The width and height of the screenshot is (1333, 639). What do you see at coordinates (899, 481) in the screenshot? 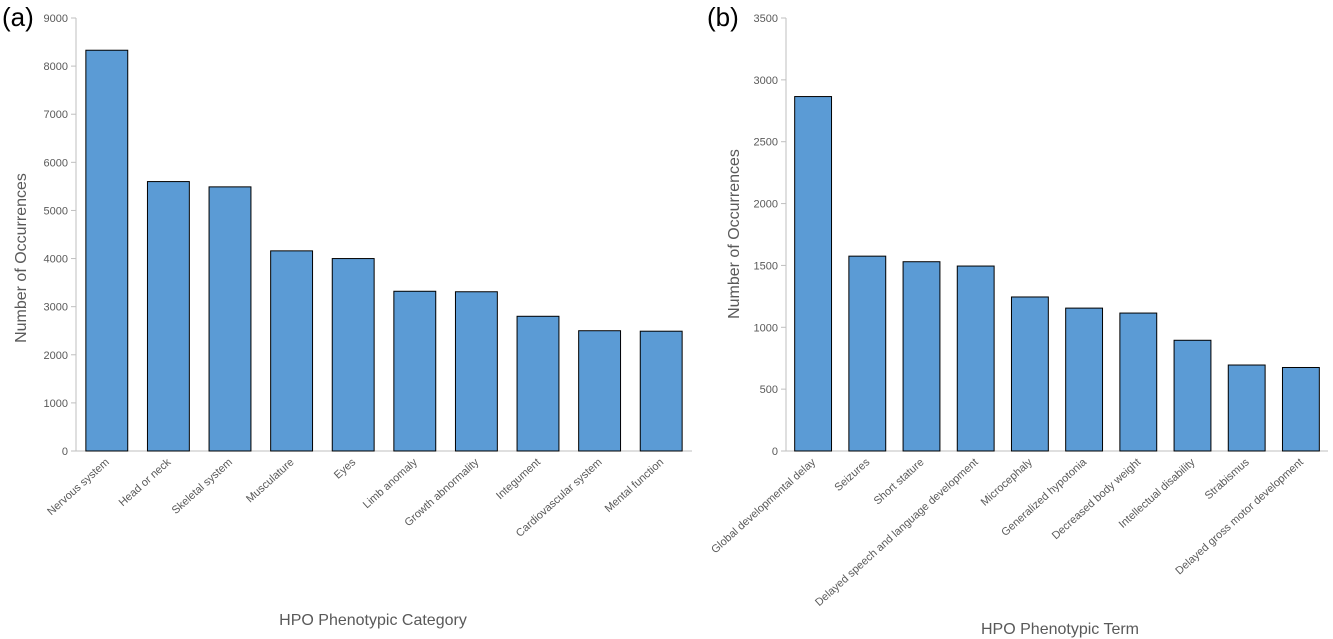
I see `x-tick-label: Short stature` at bounding box center [899, 481].